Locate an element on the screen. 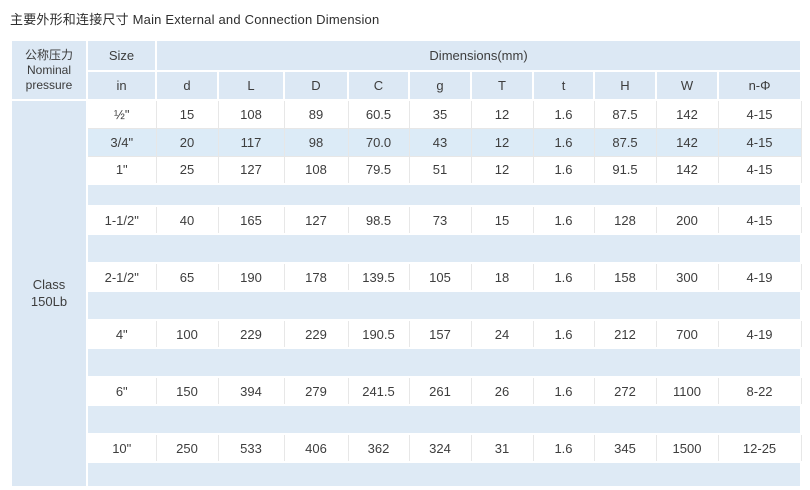 The height and width of the screenshot is (490, 810). column-header-L: L is located at coordinates (251, 85).